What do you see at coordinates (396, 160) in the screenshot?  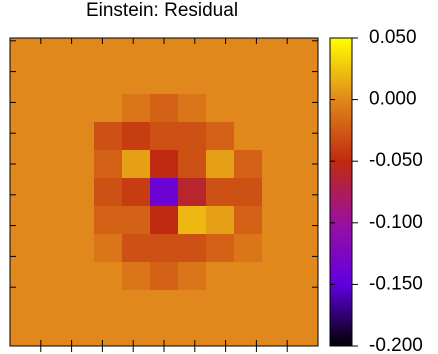 I see `colorbar-tick-label: -0.050` at bounding box center [396, 160].